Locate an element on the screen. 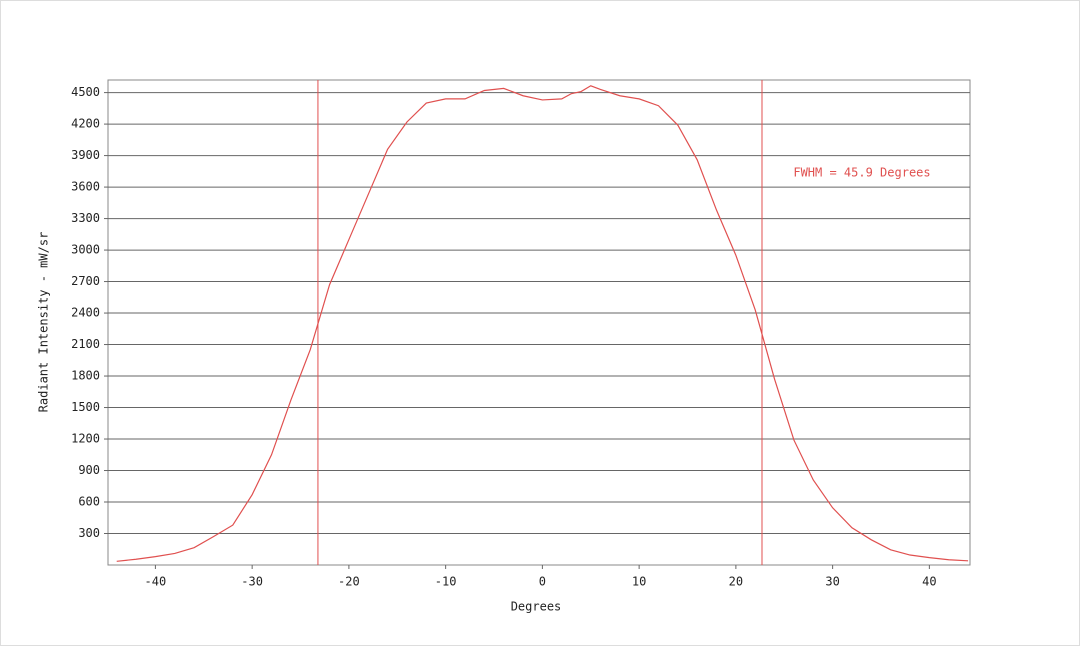  y-tick-label: 3600 is located at coordinates (85, 187).